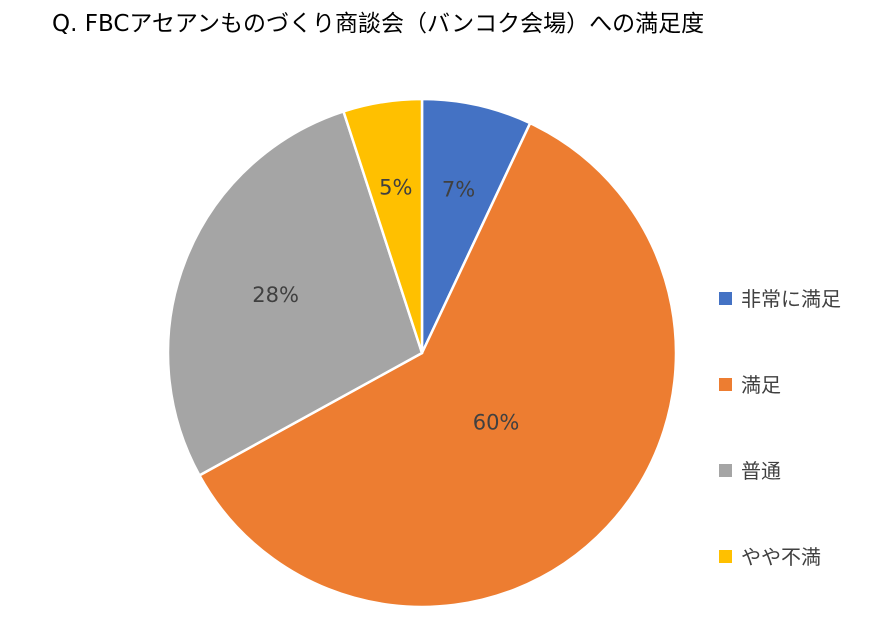 The width and height of the screenshot is (877, 626). What do you see at coordinates (395, 187) in the screenshot?
I see `data-label-somewhat-dissatisfied: 5%` at bounding box center [395, 187].